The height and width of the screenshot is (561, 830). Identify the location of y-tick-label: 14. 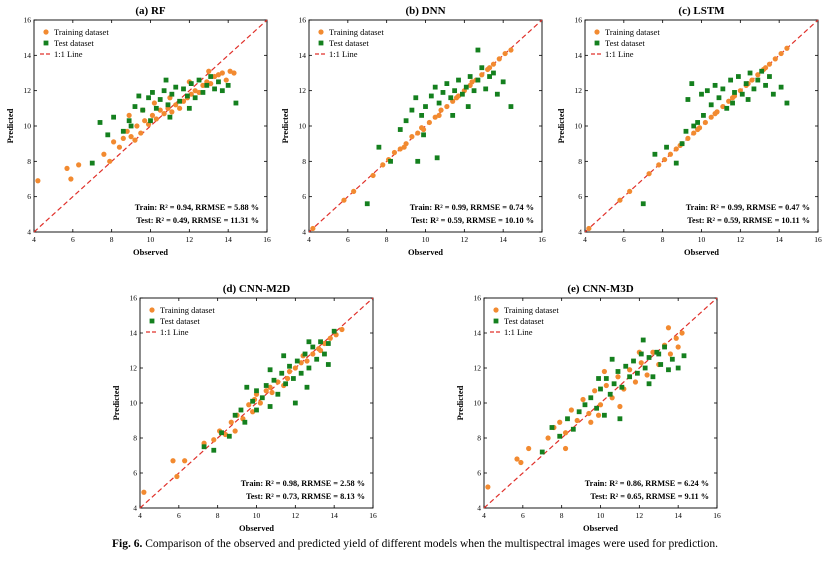
(579, 55).